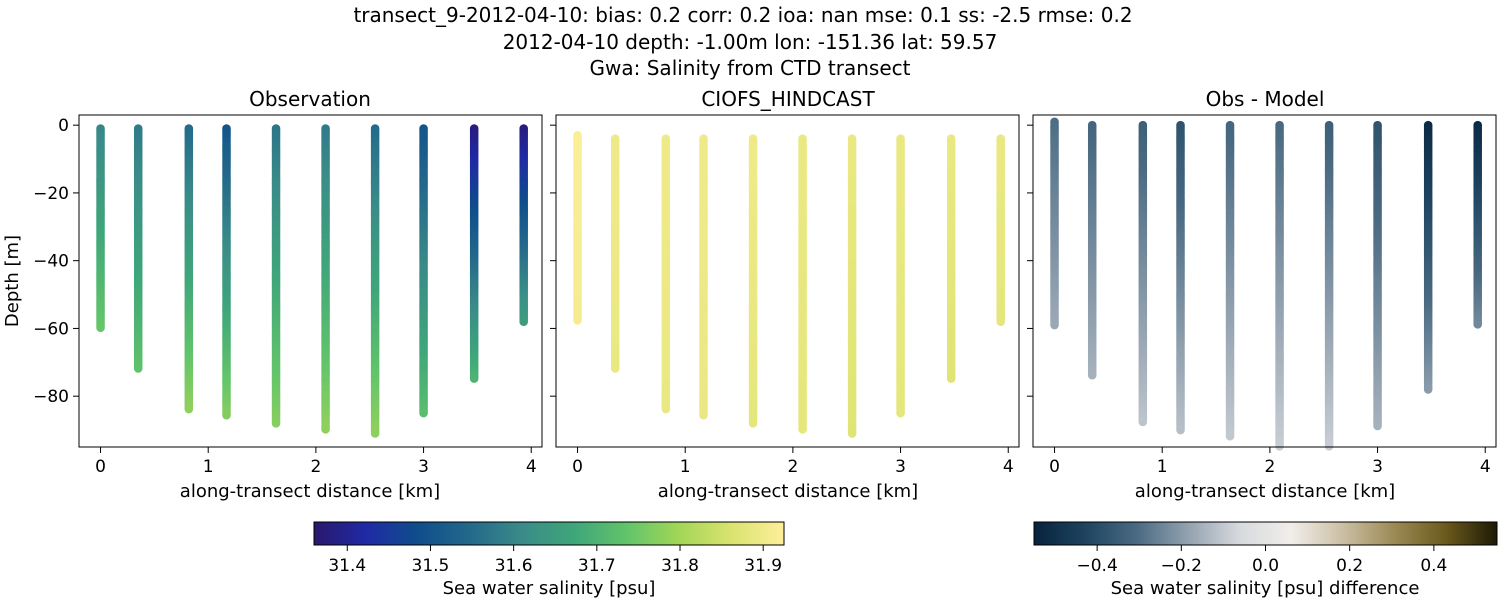 This screenshot has width=1500, height=604. What do you see at coordinates (789, 284) in the screenshot?
I see `plot-area-ciofs-hindcast` at bounding box center [789, 284].